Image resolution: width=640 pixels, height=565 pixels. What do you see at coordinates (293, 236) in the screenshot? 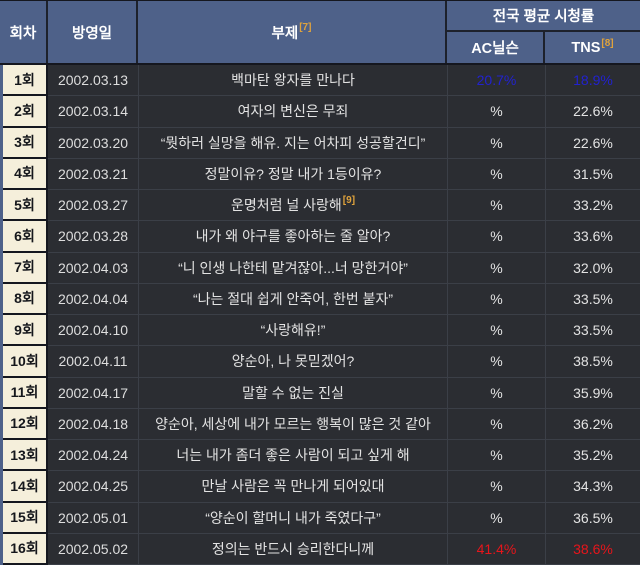
I see `subtitle-text: 내가 왜 야구를 좋아하는 줄 알아?` at bounding box center [293, 236].